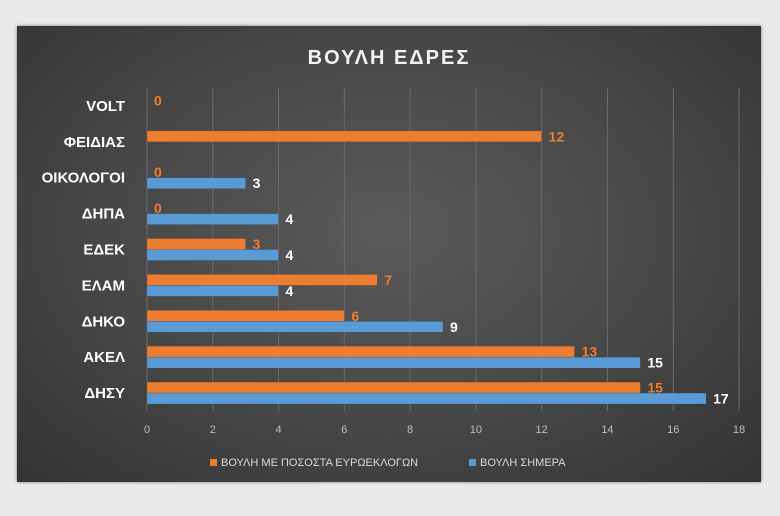 The width and height of the screenshot is (780, 516). Describe the element at coordinates (355, 316) in the screenshot. I see `data-label-euro: 6` at that location.